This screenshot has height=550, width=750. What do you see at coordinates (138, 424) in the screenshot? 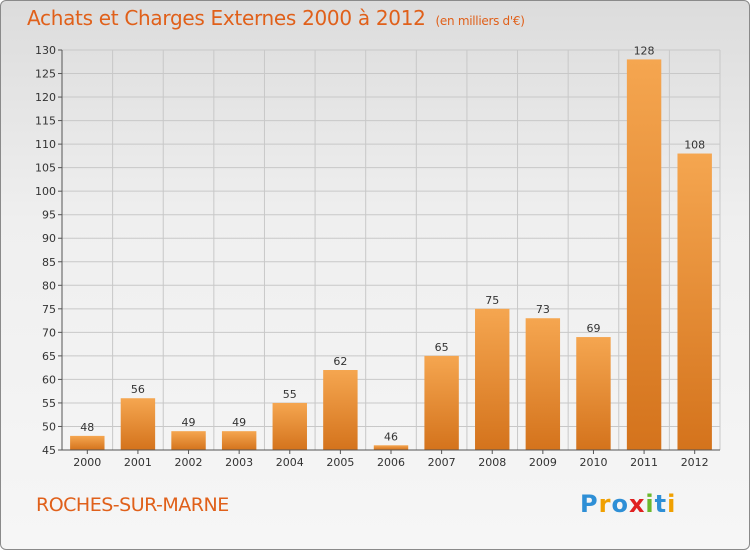
I see `bar-2001` at bounding box center [138, 424].